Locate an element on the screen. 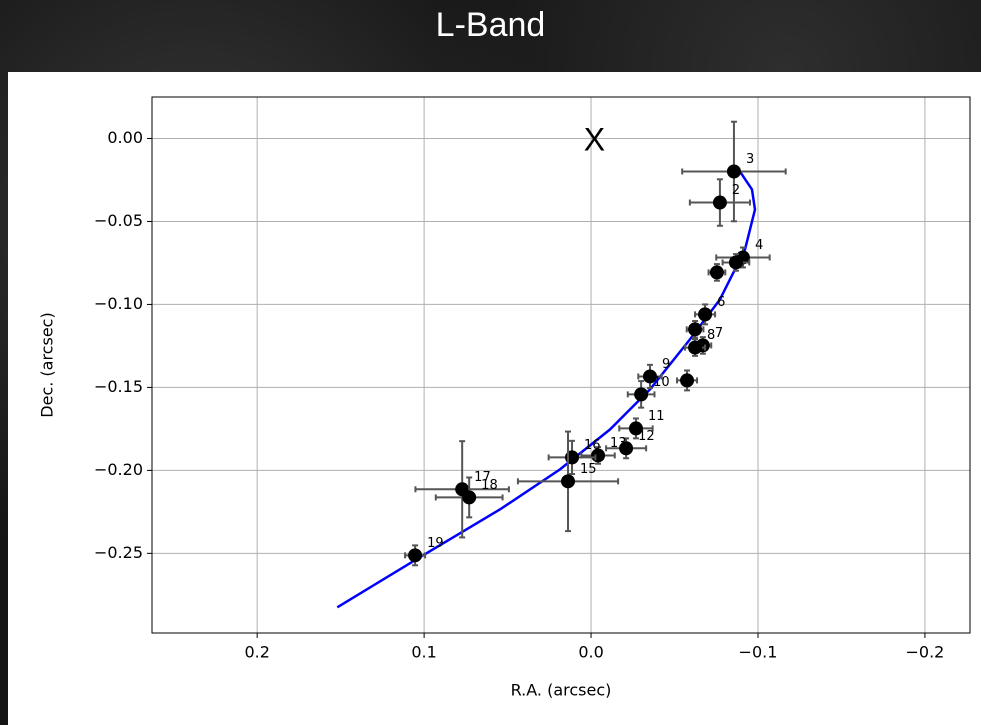  point-label: 18 is located at coordinates (489, 485).